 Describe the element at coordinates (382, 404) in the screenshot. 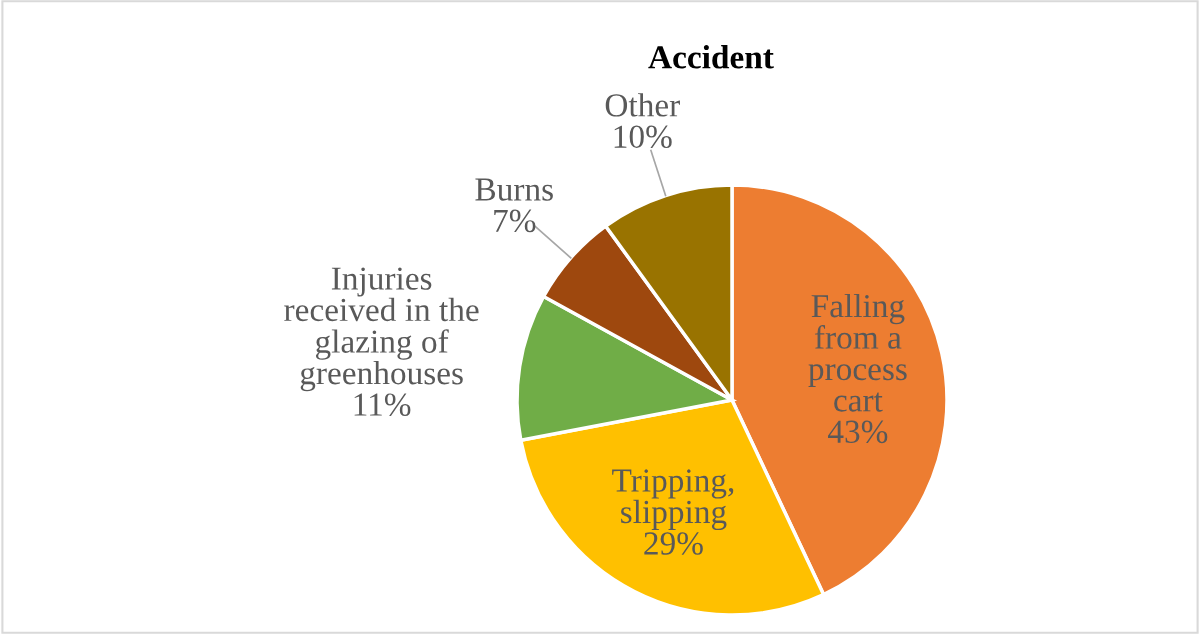

I see `data-label: 11%` at that location.